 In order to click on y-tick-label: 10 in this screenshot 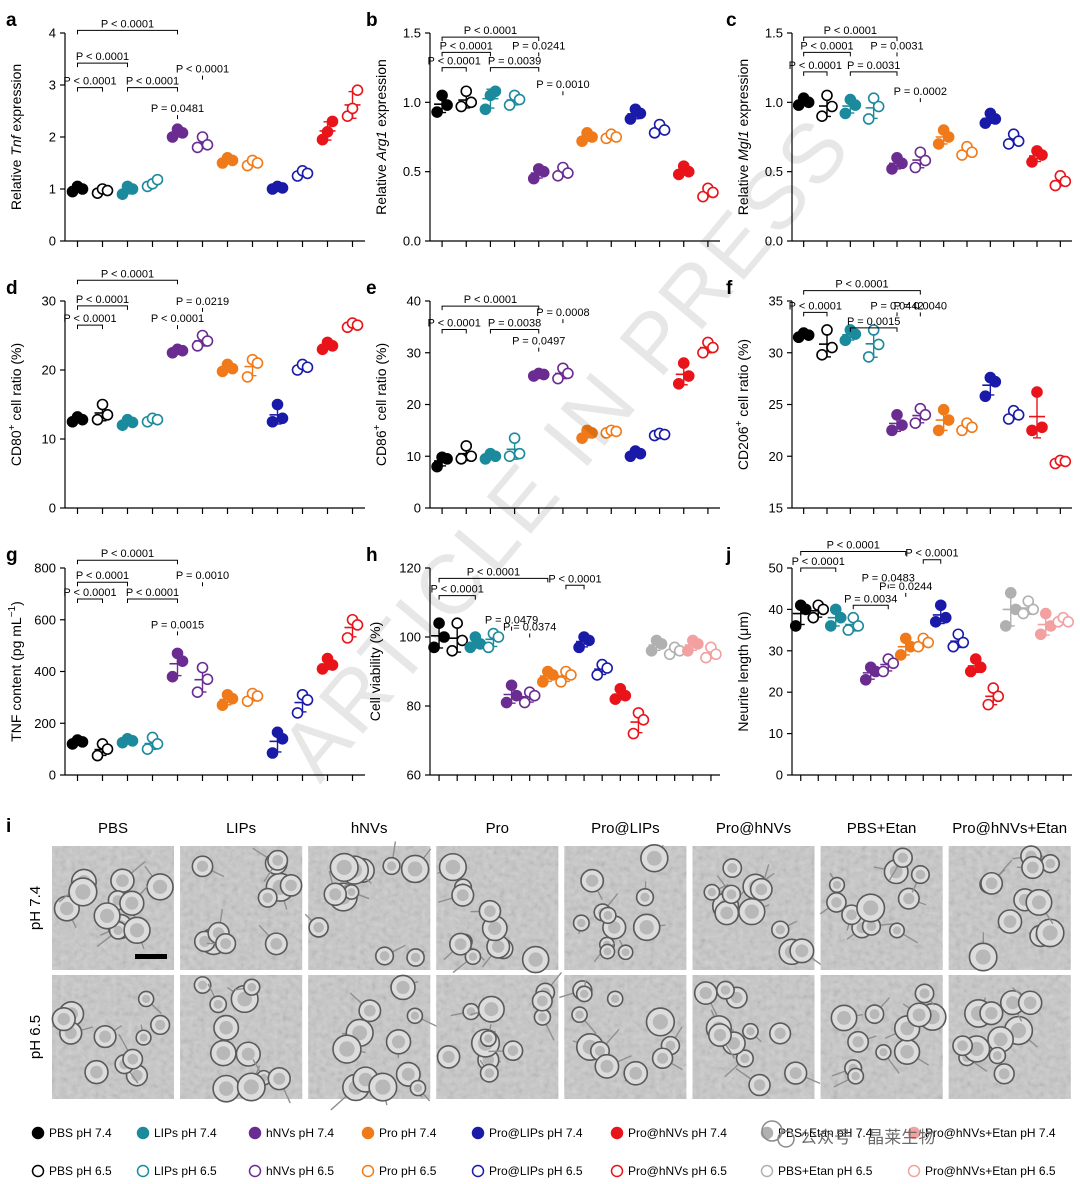, I will do `click(49, 439)`.